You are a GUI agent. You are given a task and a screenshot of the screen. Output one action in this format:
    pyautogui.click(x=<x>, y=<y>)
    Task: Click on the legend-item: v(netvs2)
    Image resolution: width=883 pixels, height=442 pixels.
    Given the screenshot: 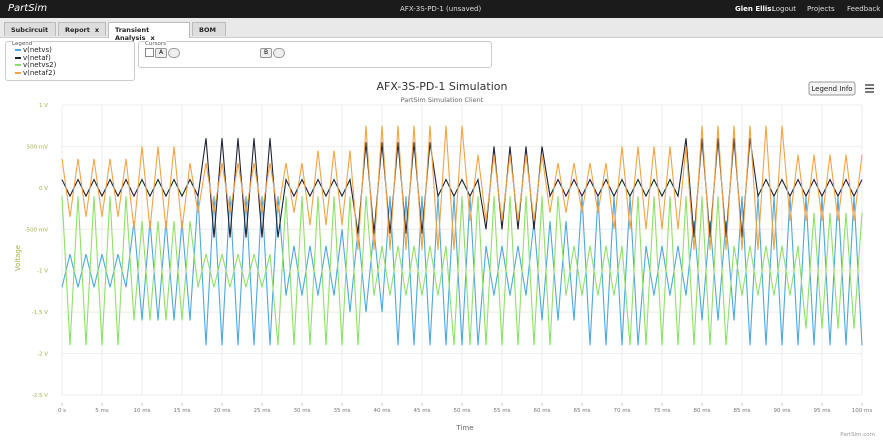 What is the action you would take?
    pyautogui.click(x=35, y=65)
    